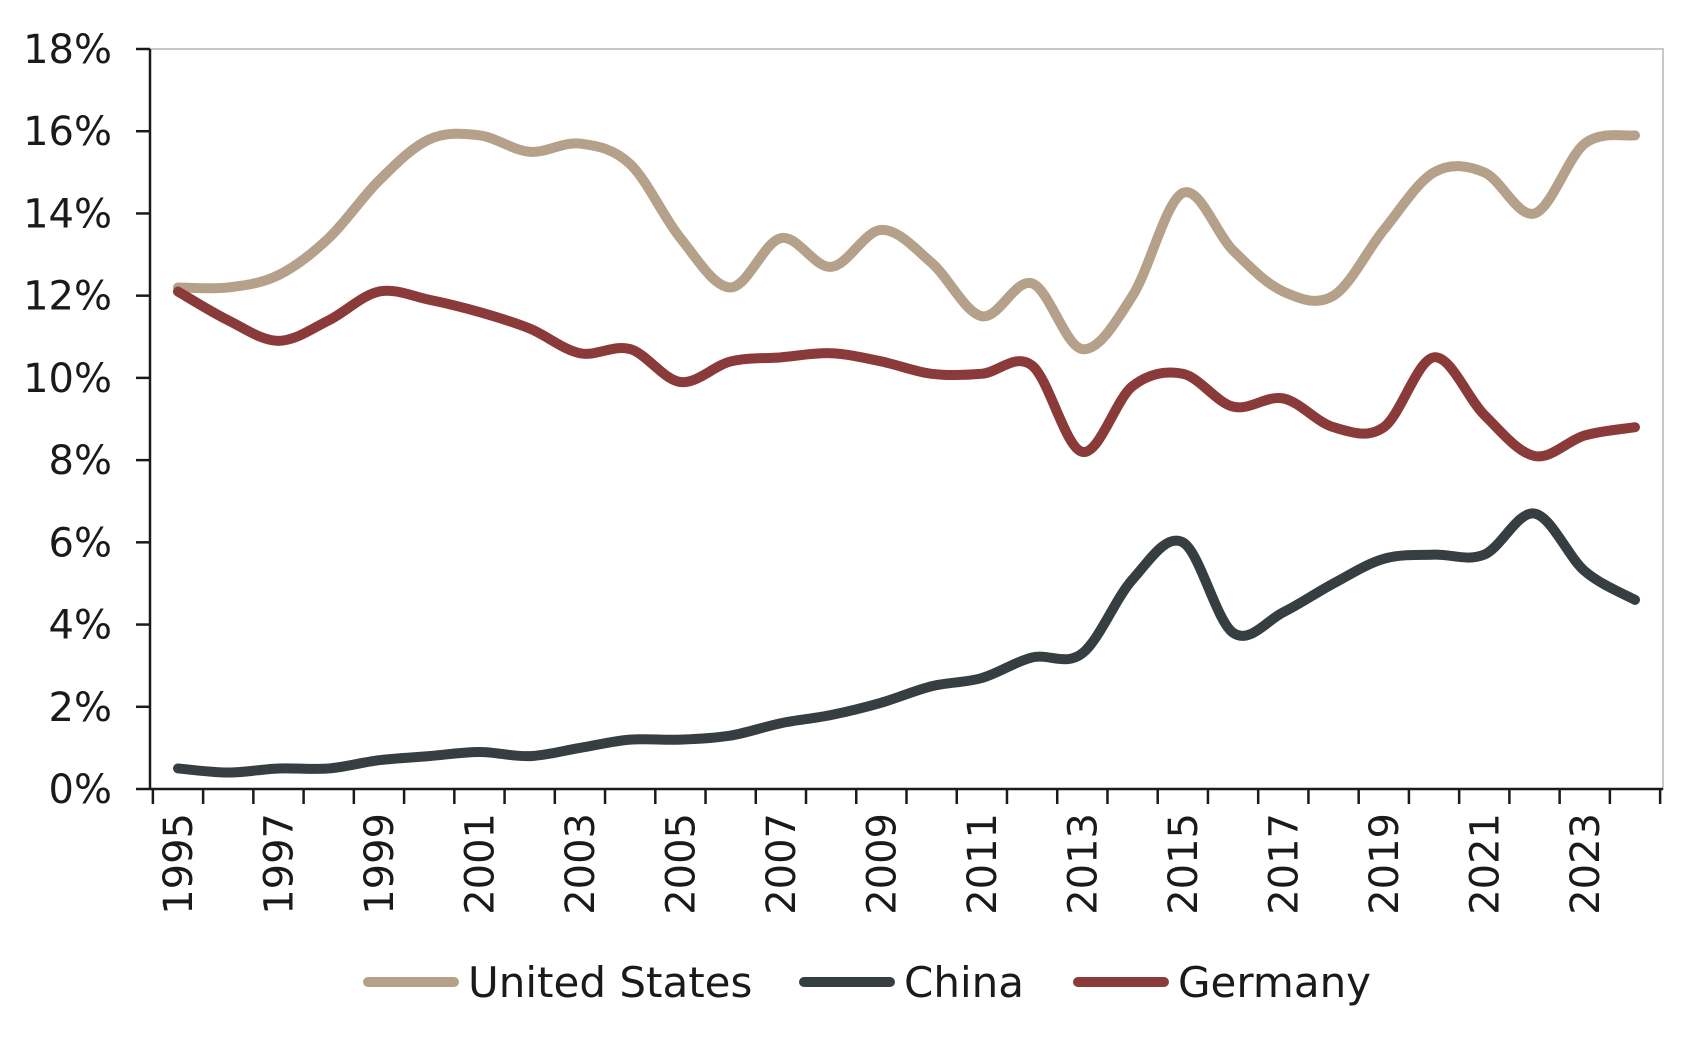 This screenshot has width=1689, height=1039. I want to click on y-tick-label: 8%, so click(80, 461).